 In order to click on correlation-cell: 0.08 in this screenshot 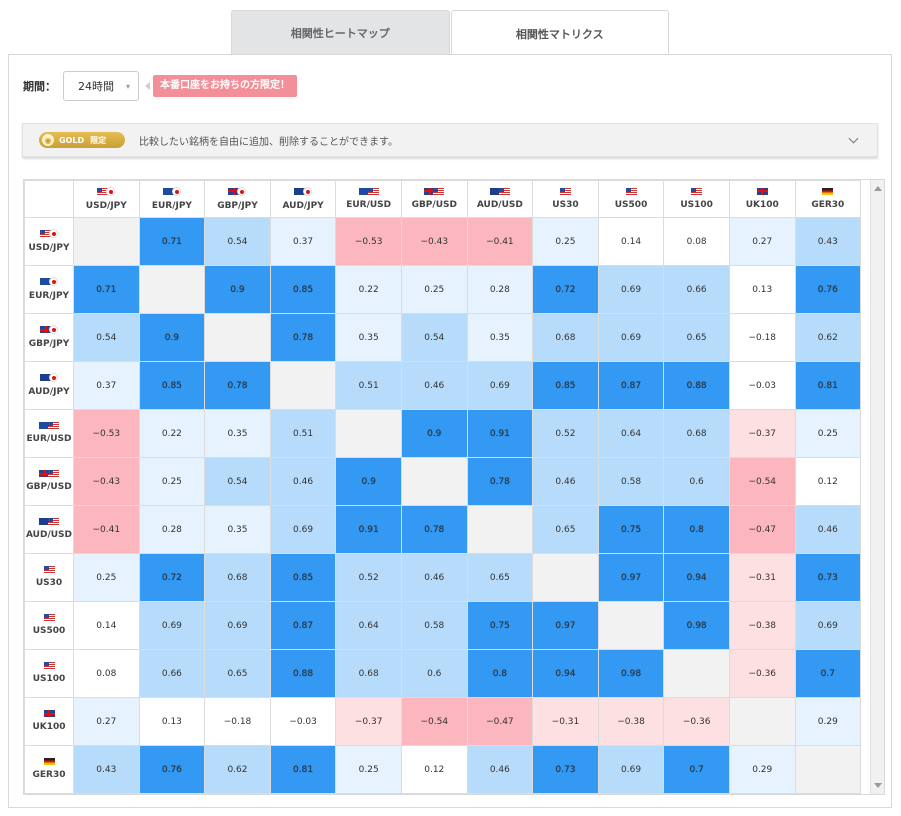, I will do `click(106, 673)`.